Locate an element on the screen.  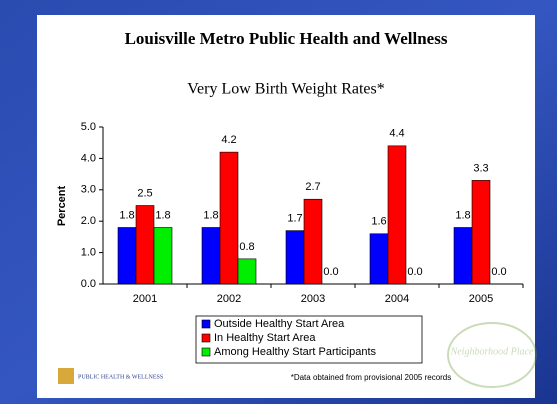
legend-label: In Healthy Start Area is located at coordinates (265, 338).